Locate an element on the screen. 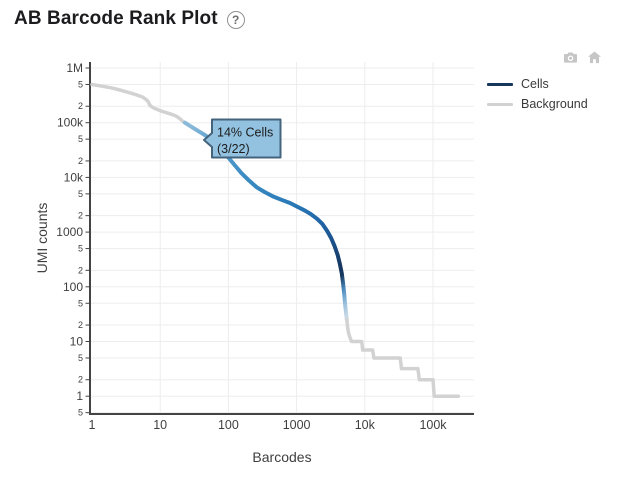  y-tick-label: 1M is located at coordinates (74, 68).